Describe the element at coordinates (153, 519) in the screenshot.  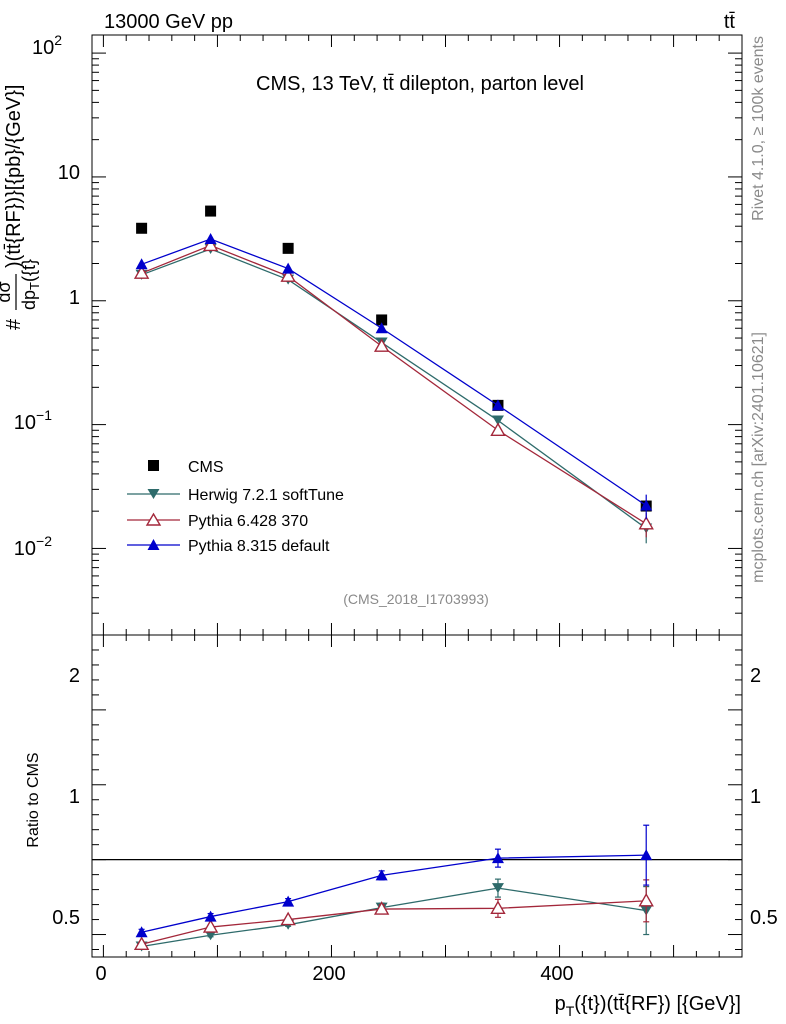
I see `legend-marker-pythia6` at that location.